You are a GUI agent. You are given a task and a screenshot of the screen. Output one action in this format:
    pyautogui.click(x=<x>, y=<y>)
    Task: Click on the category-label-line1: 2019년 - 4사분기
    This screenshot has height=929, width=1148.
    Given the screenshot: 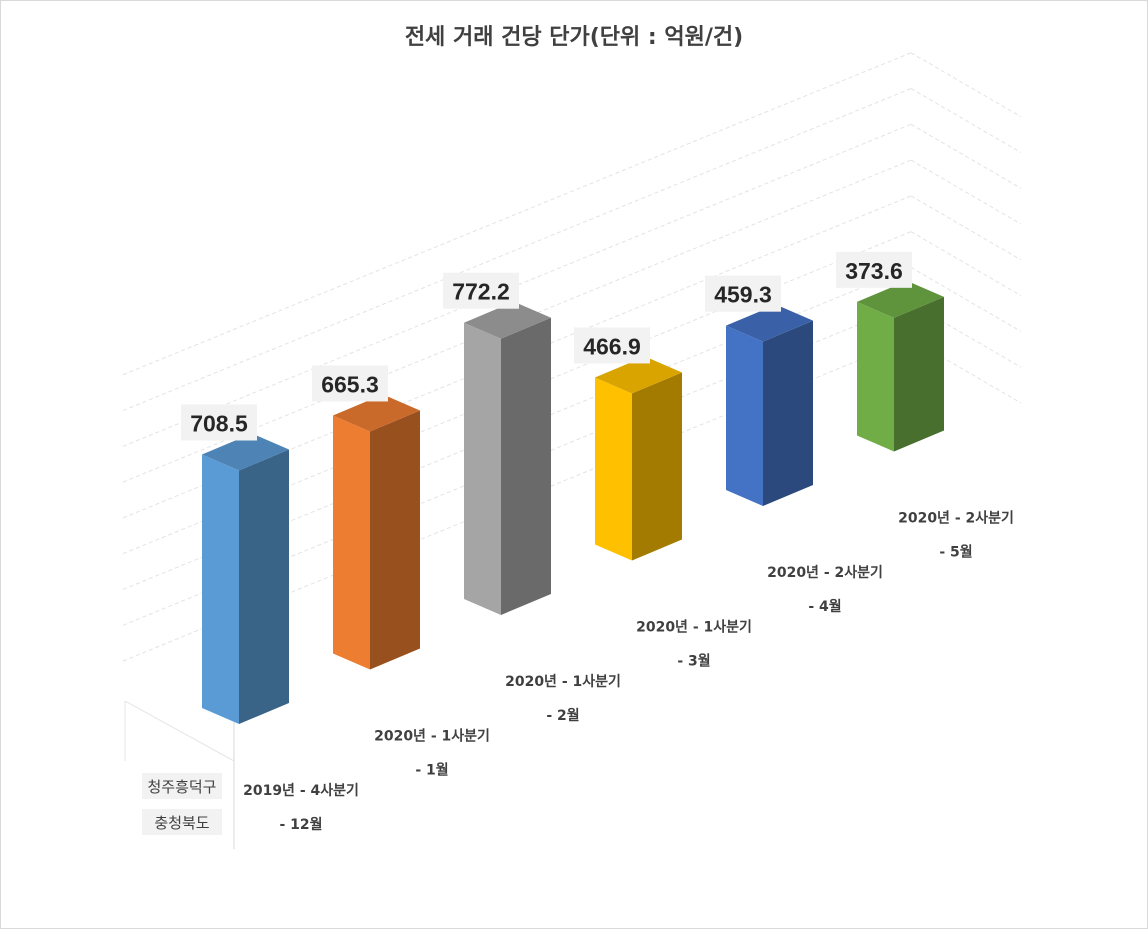 What is the action you would take?
    pyautogui.click(x=301, y=791)
    